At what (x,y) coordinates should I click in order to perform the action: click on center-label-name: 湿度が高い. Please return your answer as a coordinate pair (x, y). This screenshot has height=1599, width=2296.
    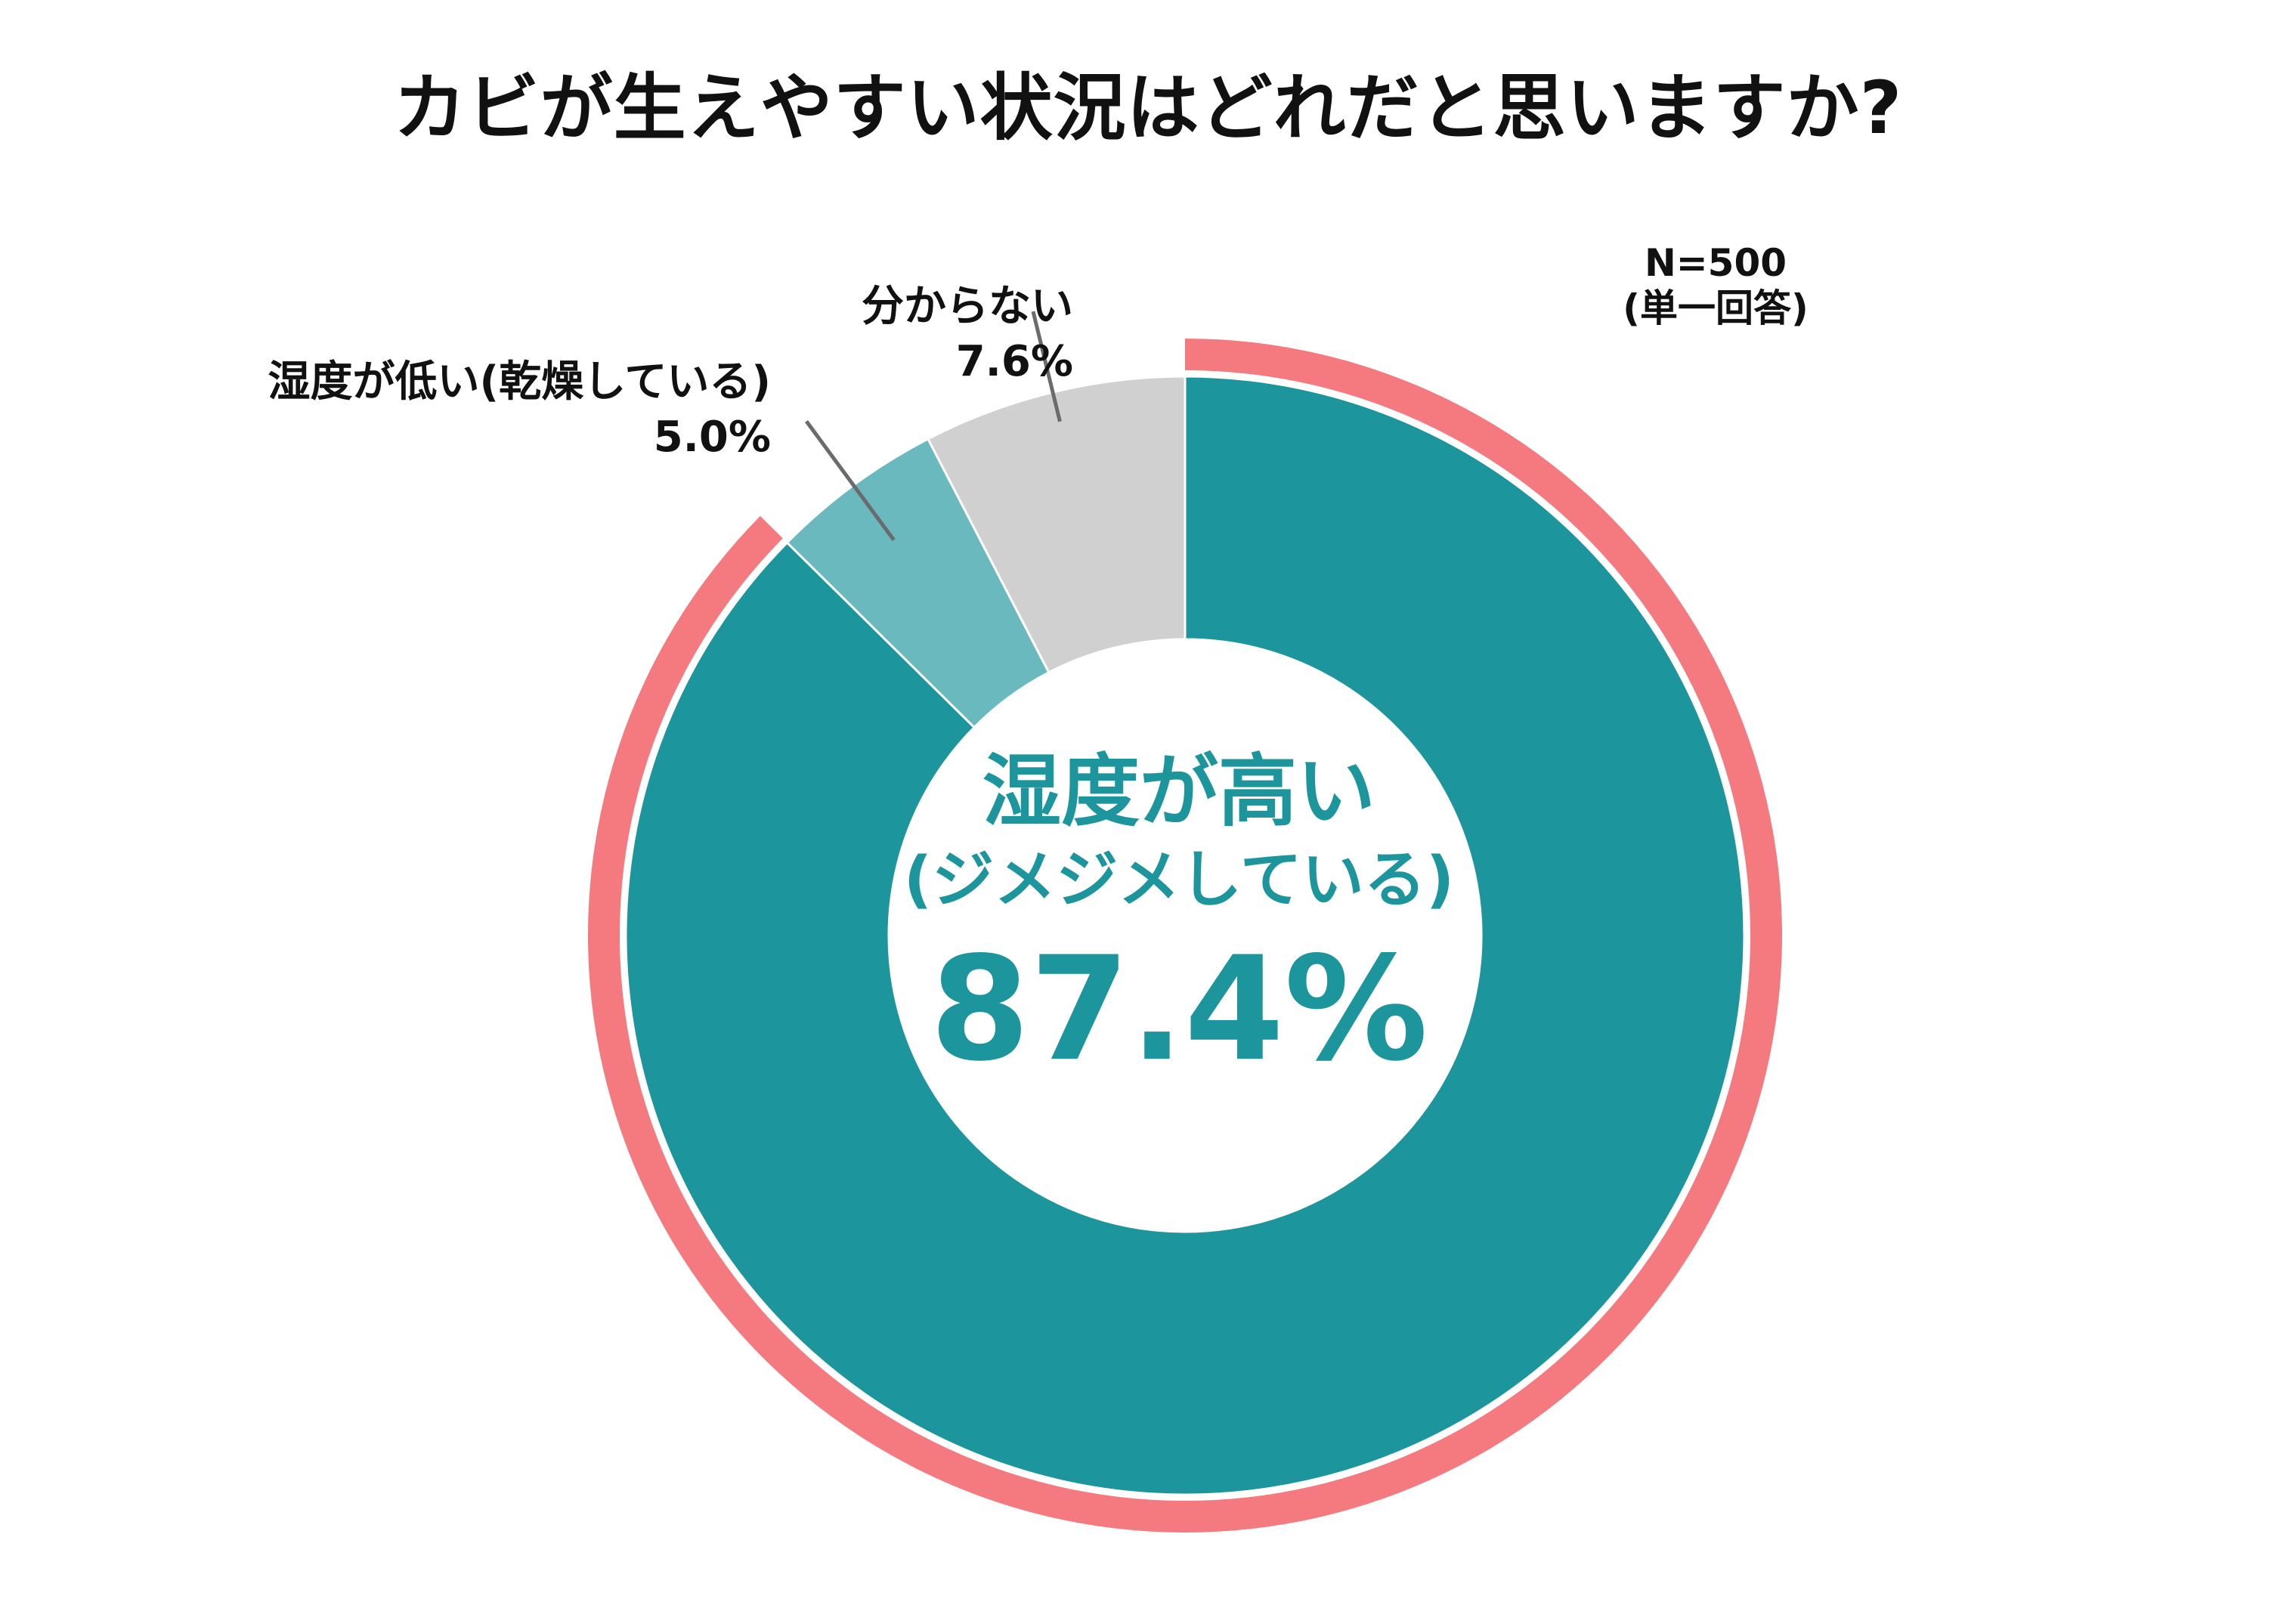
    Looking at the image, I should click on (1178, 791).